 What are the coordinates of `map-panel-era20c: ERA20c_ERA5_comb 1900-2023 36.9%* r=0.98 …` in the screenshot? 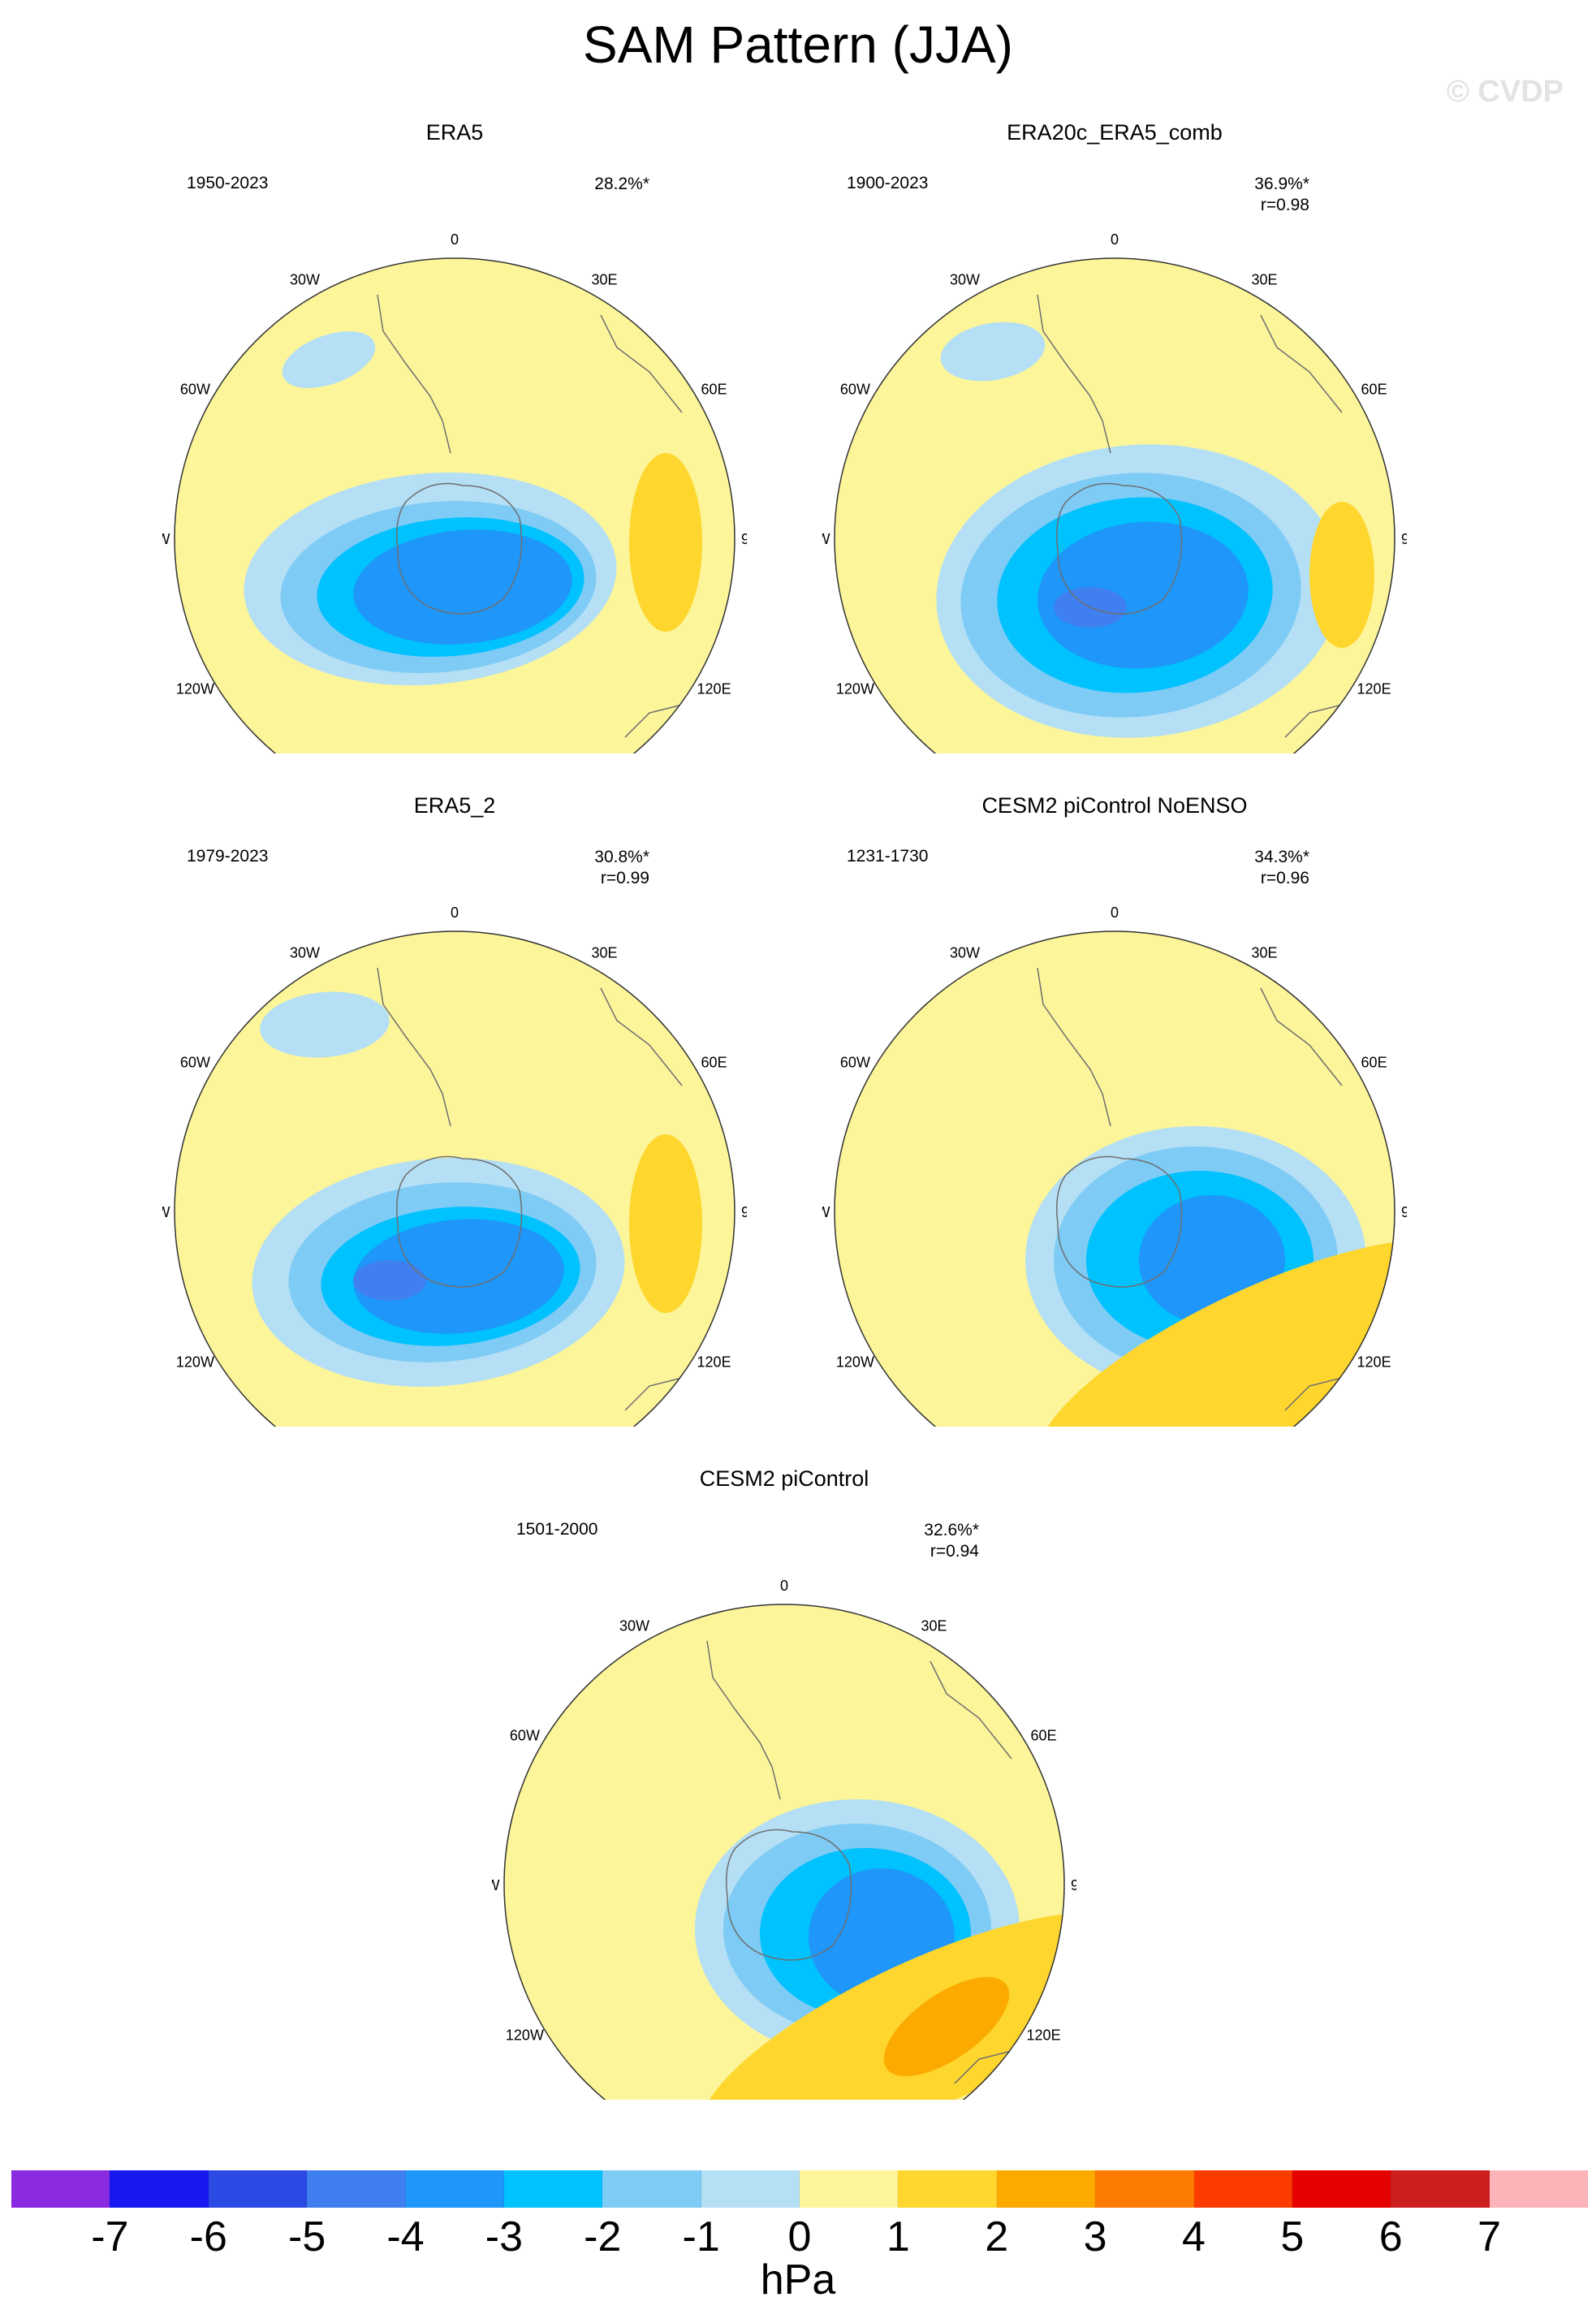 It's located at (1114, 436).